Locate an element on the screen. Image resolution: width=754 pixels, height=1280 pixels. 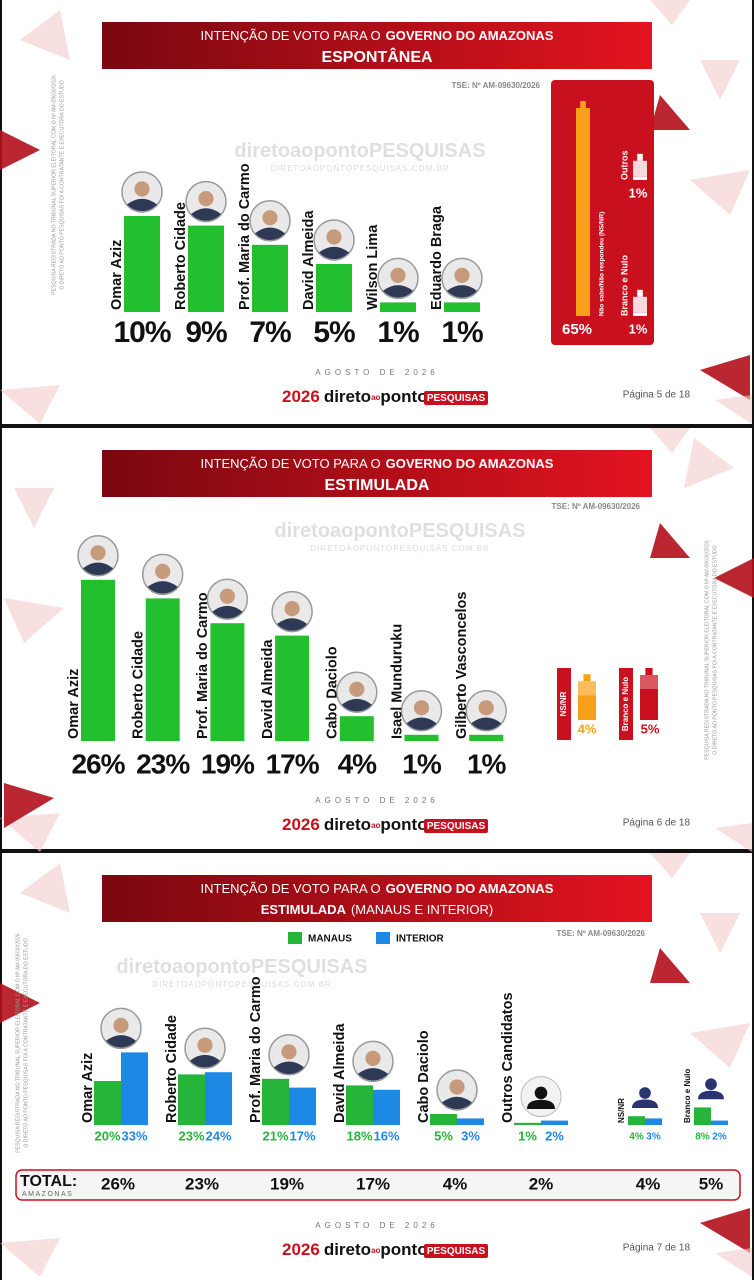
value-label: 23% is located at coordinates (191, 1135).